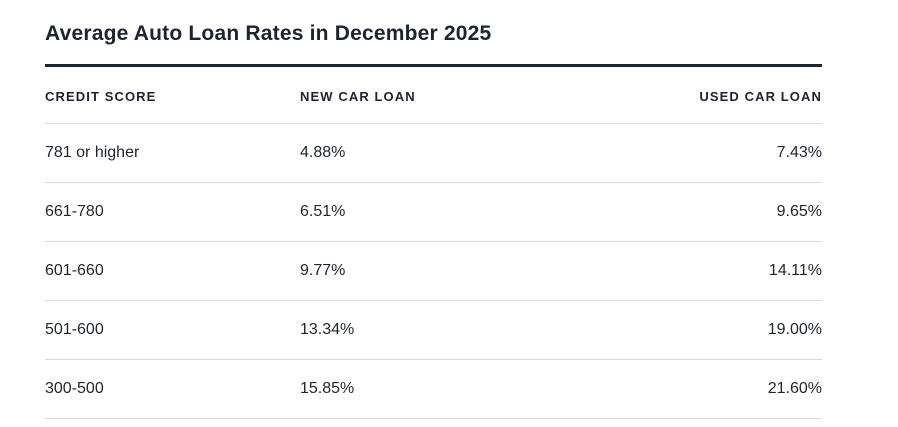 This screenshot has width=898, height=427. What do you see at coordinates (172, 271) in the screenshot?
I see `credit-score-cell: 601-660` at bounding box center [172, 271].